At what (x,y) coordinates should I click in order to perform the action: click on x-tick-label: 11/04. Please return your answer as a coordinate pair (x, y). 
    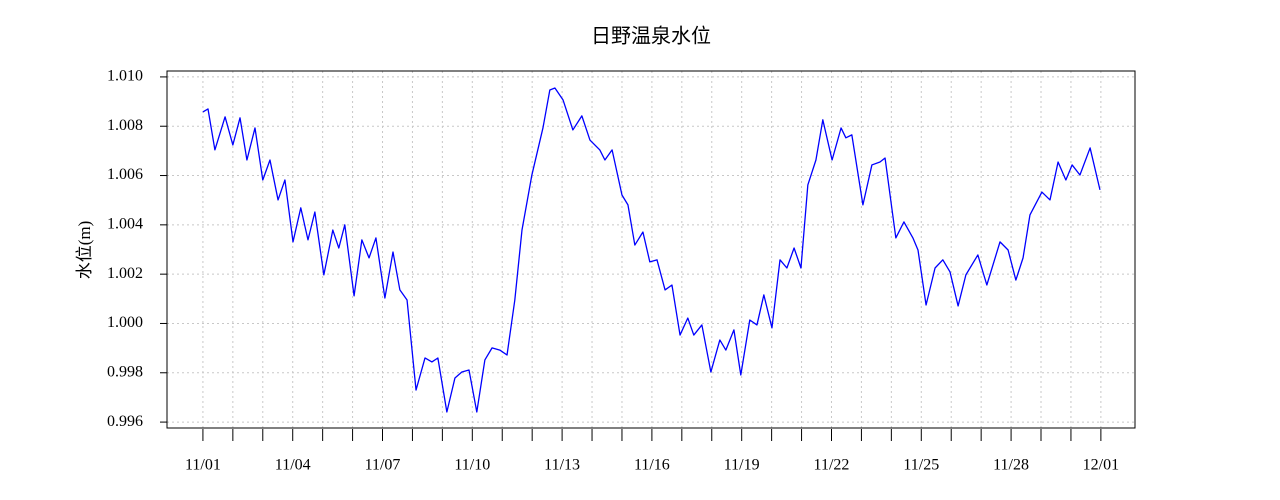
    Looking at the image, I should click on (293, 465).